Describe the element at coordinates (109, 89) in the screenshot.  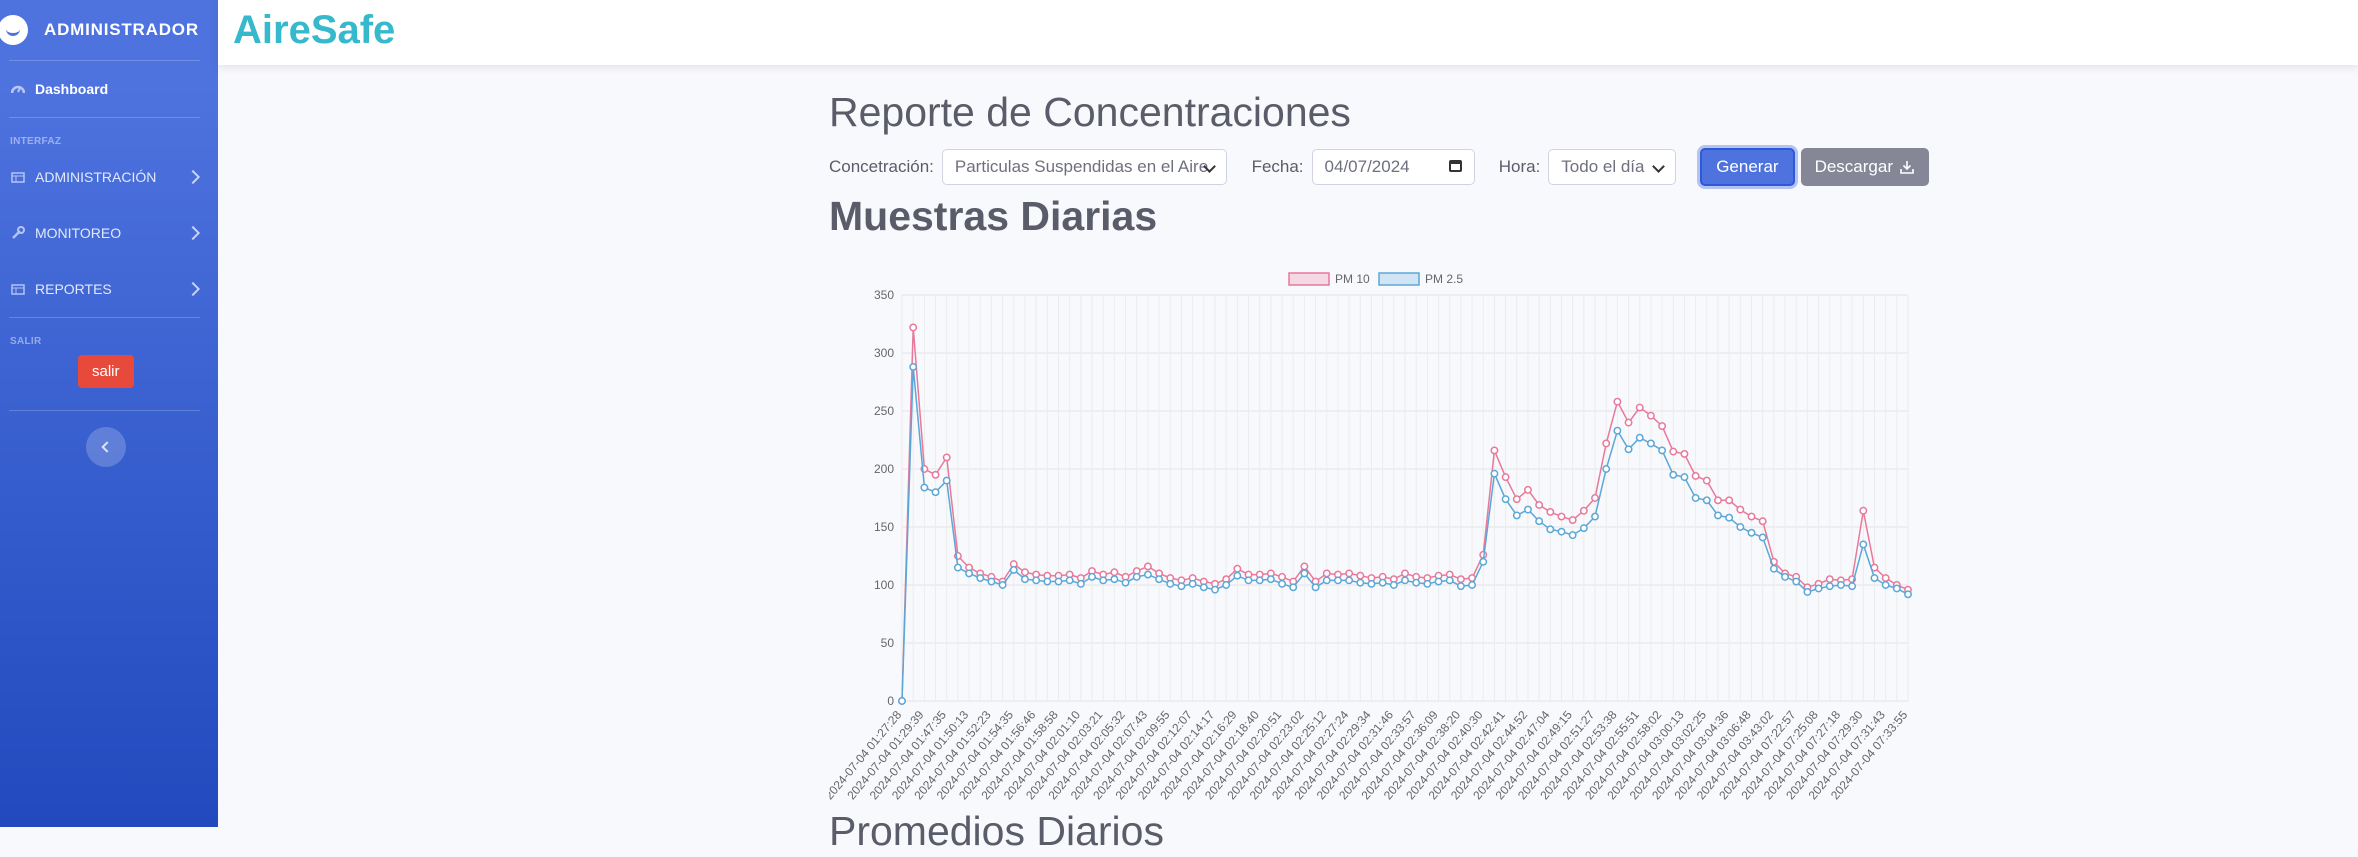
I see `sidebar-item-dashboard: Dashboard` at that location.